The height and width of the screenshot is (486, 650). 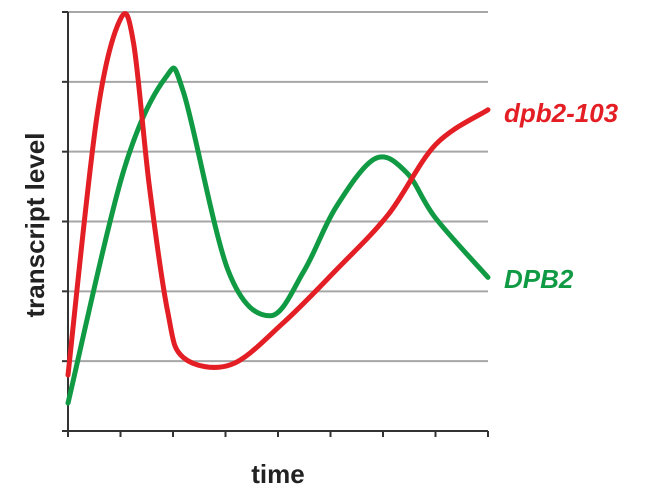 I want to click on series-label-DPB2: DPB2, so click(x=539, y=279).